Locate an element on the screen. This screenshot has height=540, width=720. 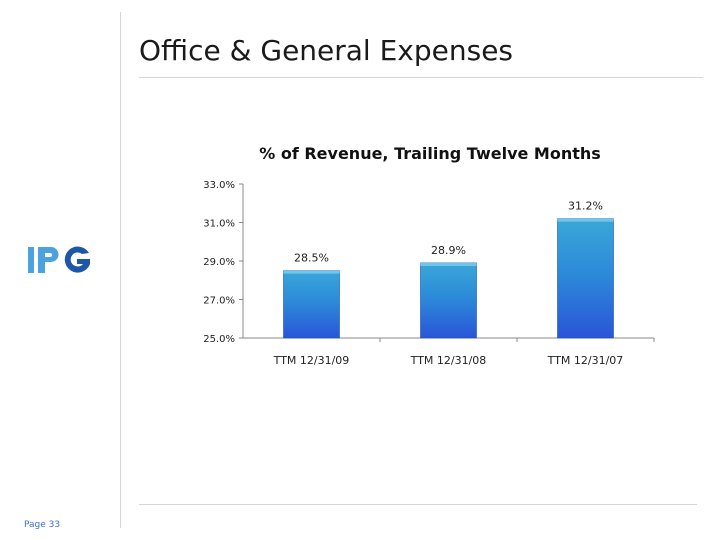
ipg-logo is located at coordinates (59, 259).